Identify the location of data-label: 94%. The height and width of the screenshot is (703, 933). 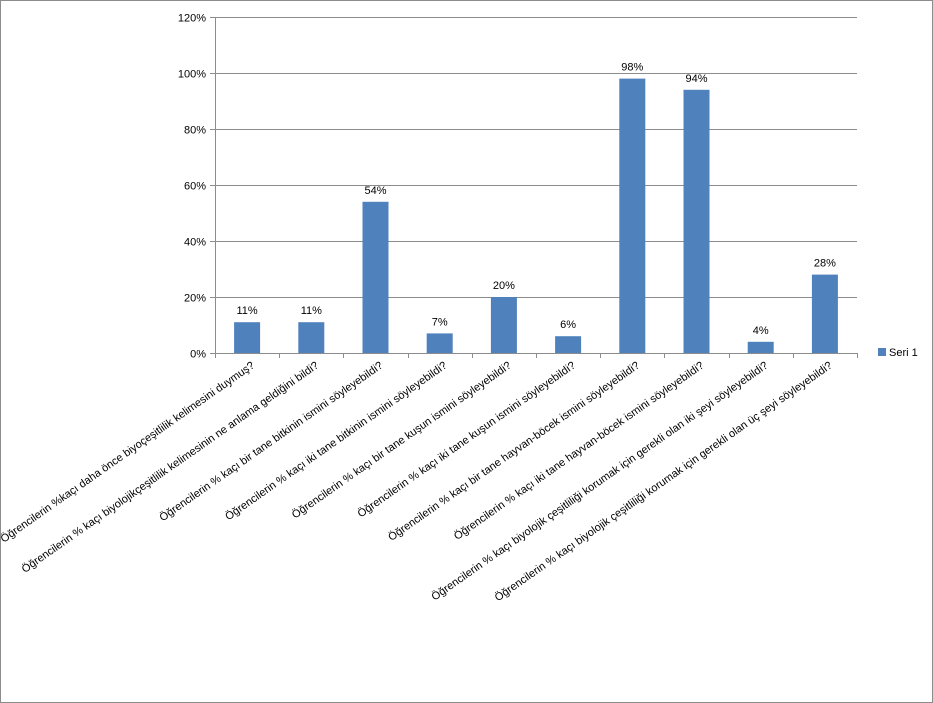
(696, 79).